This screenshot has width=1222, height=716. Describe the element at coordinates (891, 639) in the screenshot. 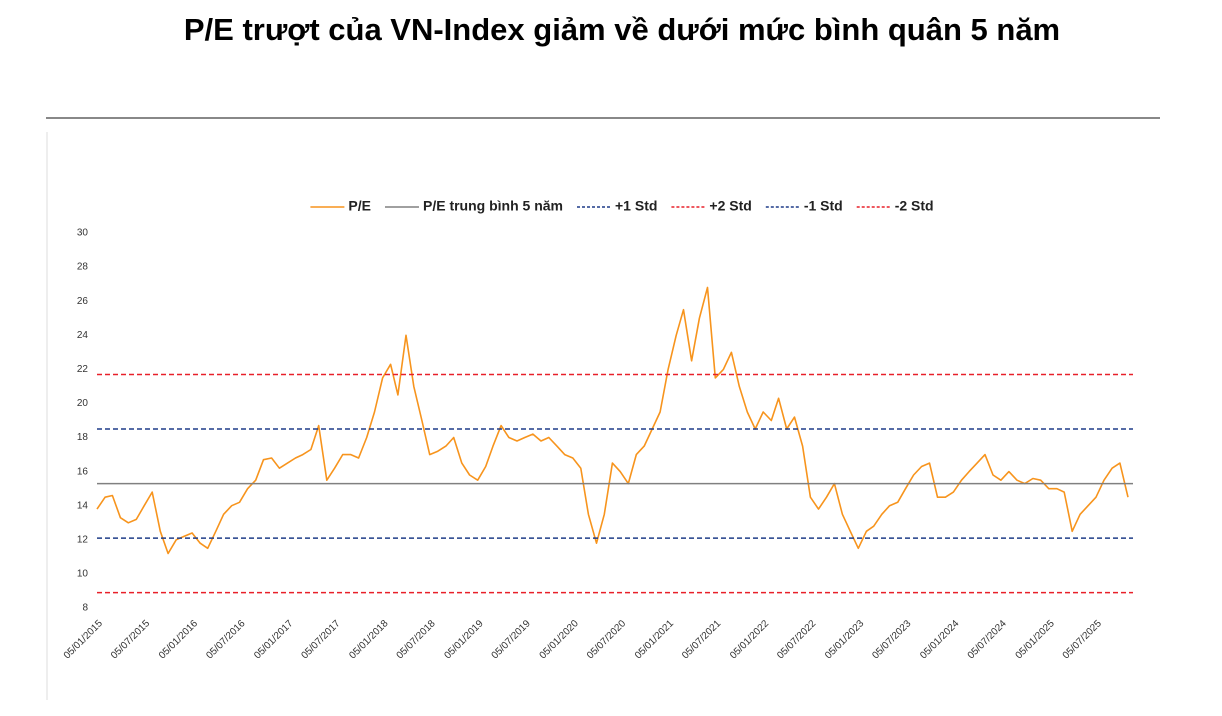

I see `x-tick-label: 05/07/2023` at that location.